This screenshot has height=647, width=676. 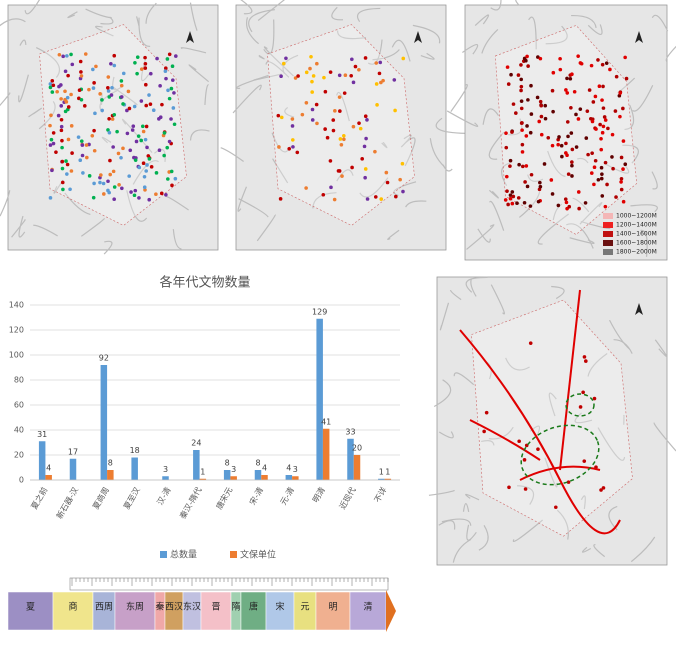 What do you see at coordinates (135, 450) in the screenshot?
I see `value-label: 18` at bounding box center [135, 450].